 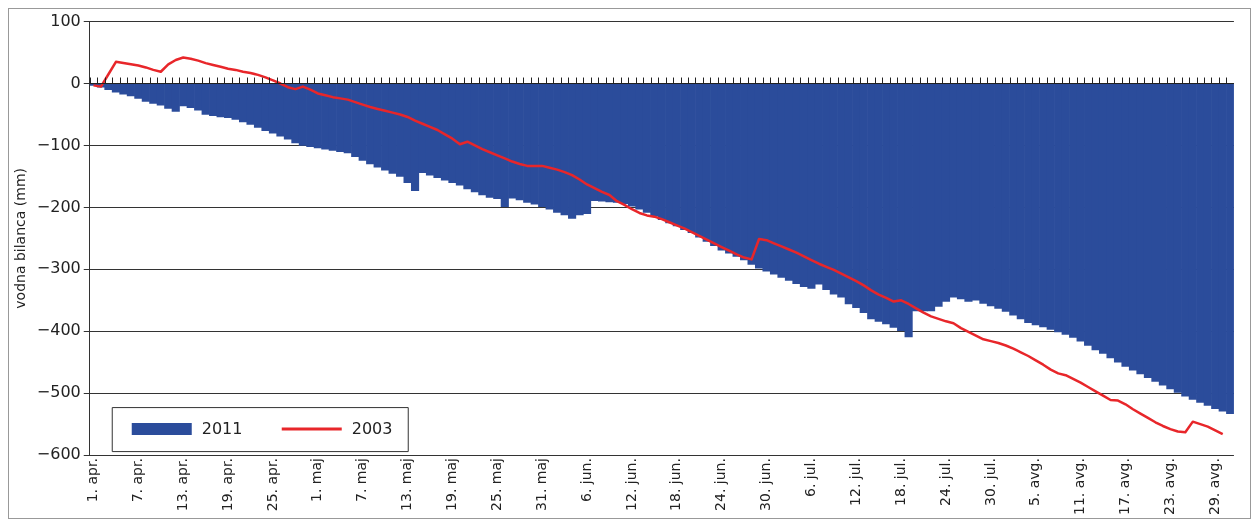 I want to click on x-tick-label: 17. avg., so click(x=1124, y=487).